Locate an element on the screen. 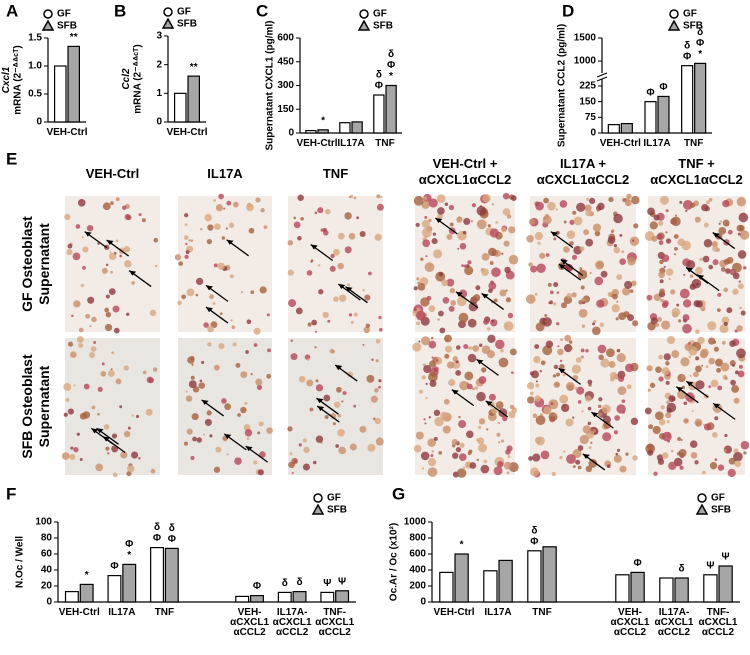 The height and width of the screenshot is (655, 750). y-tick-label: 0.5 is located at coordinates (35, 94).